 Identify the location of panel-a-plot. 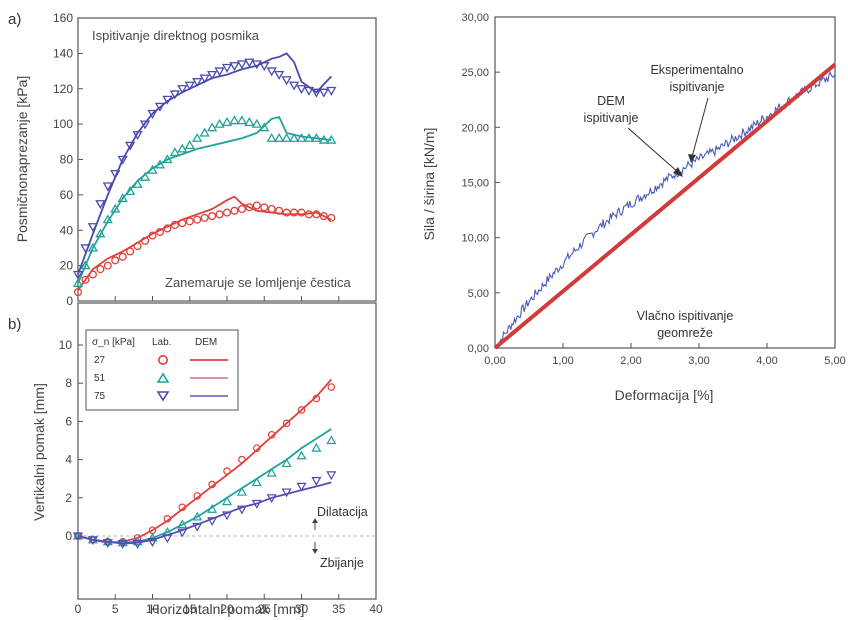
(204, 174).